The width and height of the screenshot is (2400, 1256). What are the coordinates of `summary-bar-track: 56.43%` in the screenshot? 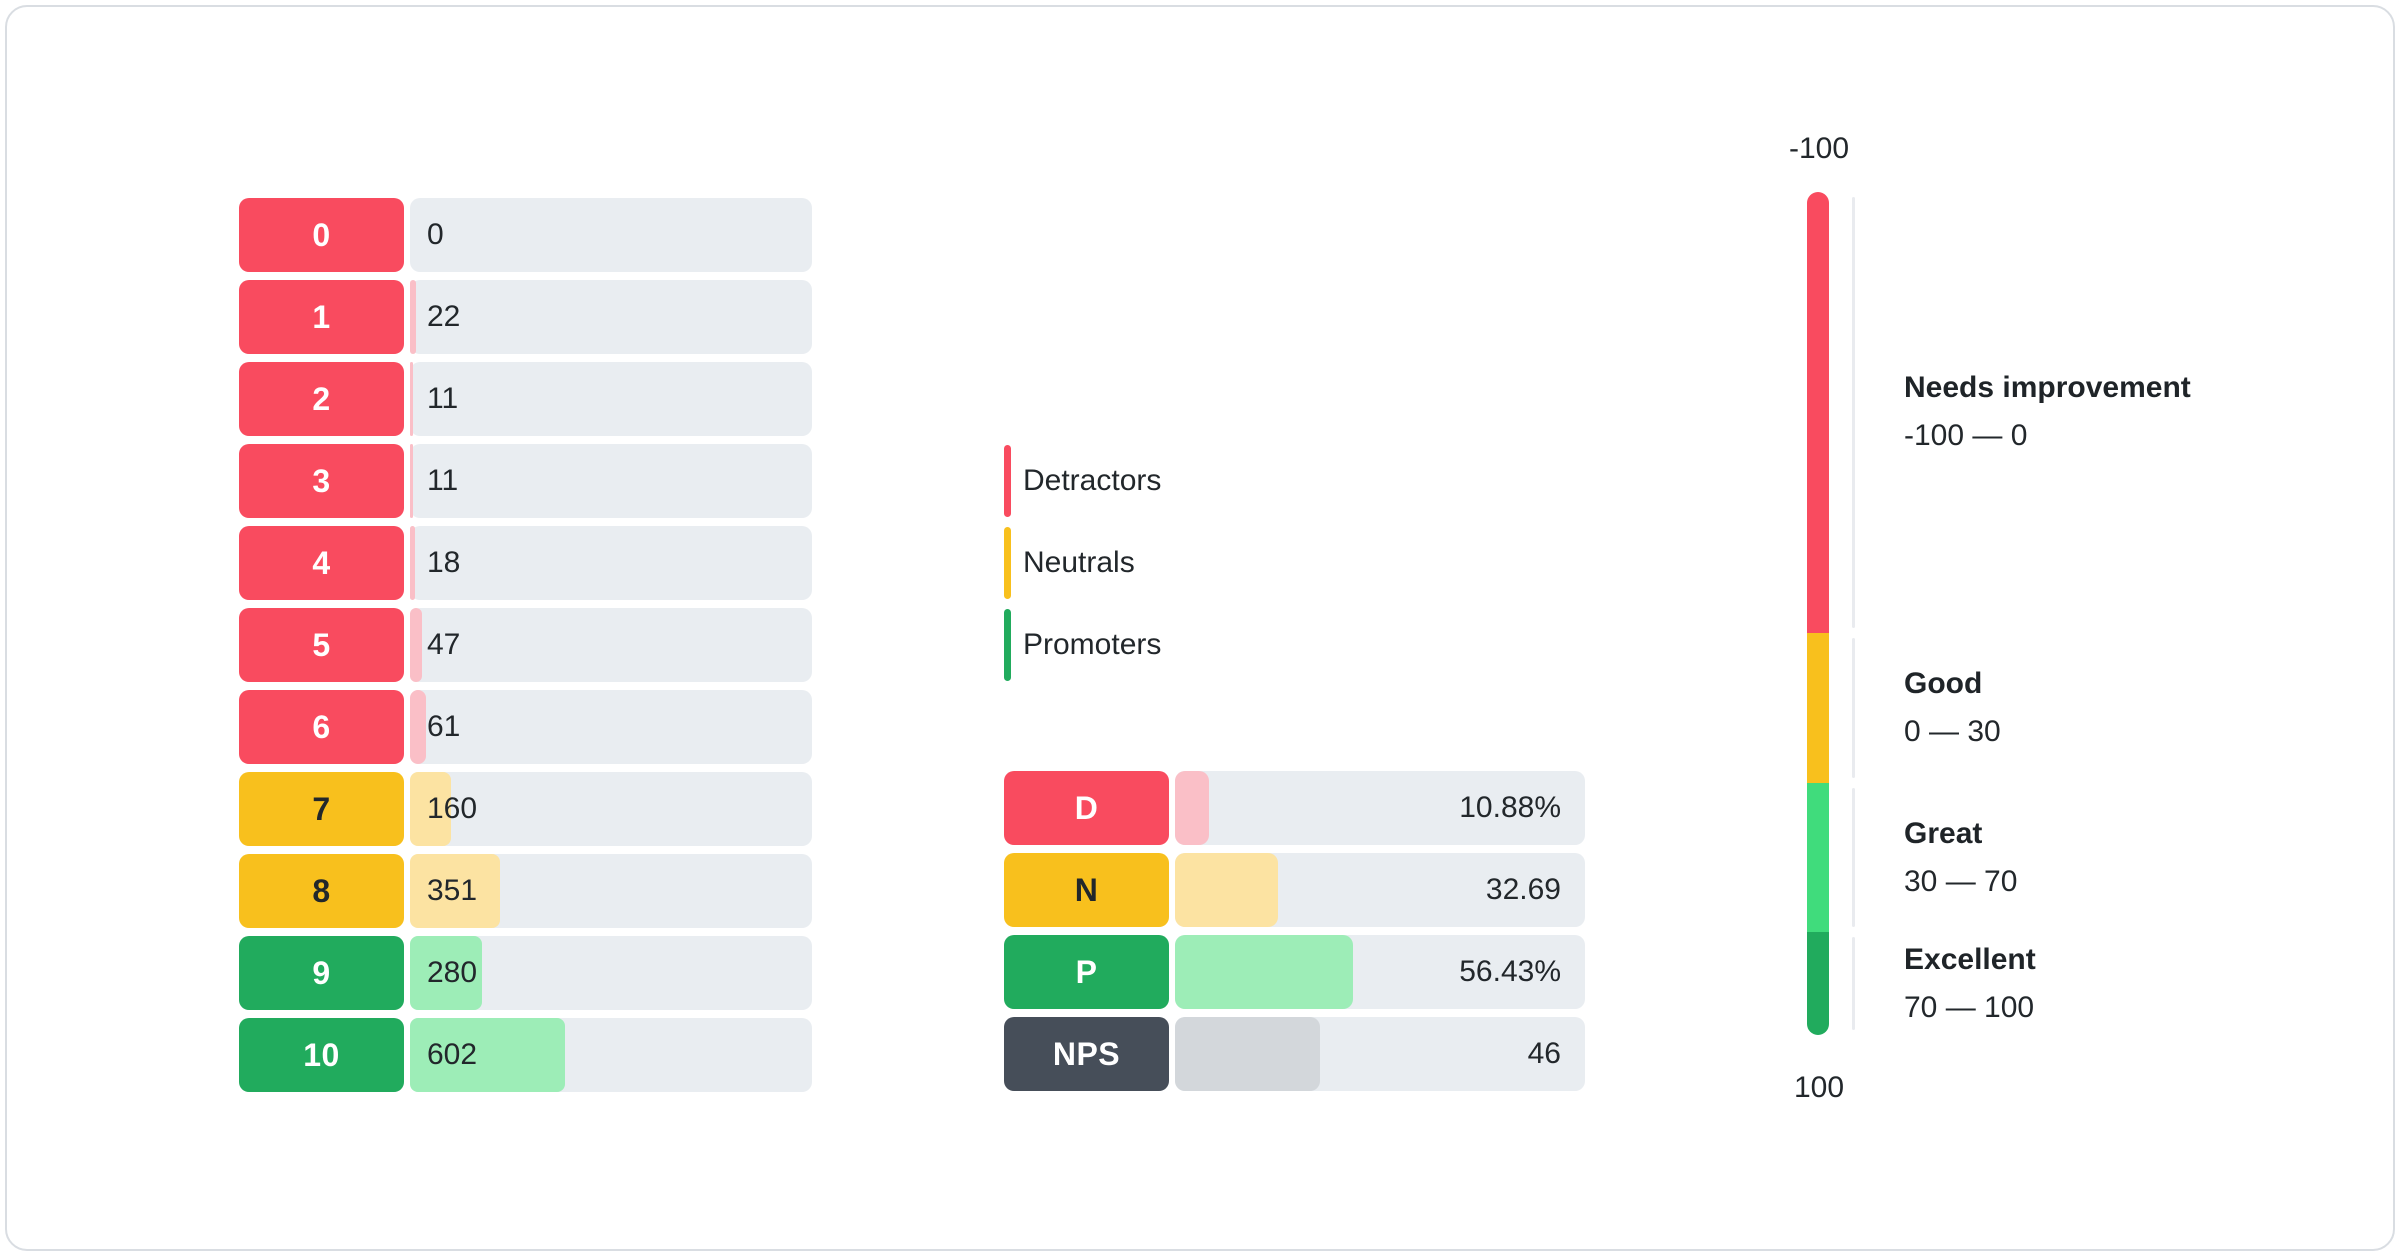 It's located at (1380, 972).